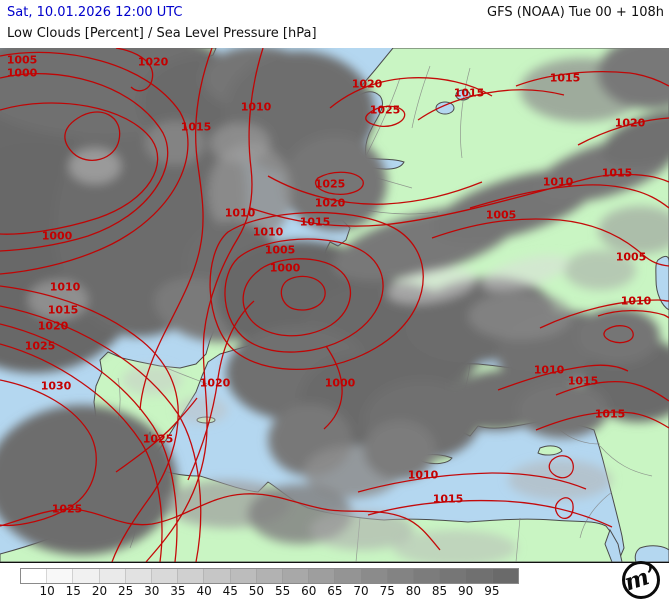 This screenshot has width=669, height=600. What do you see at coordinates (152, 591) in the screenshot?
I see `legend-tick-label: 30` at bounding box center [152, 591].